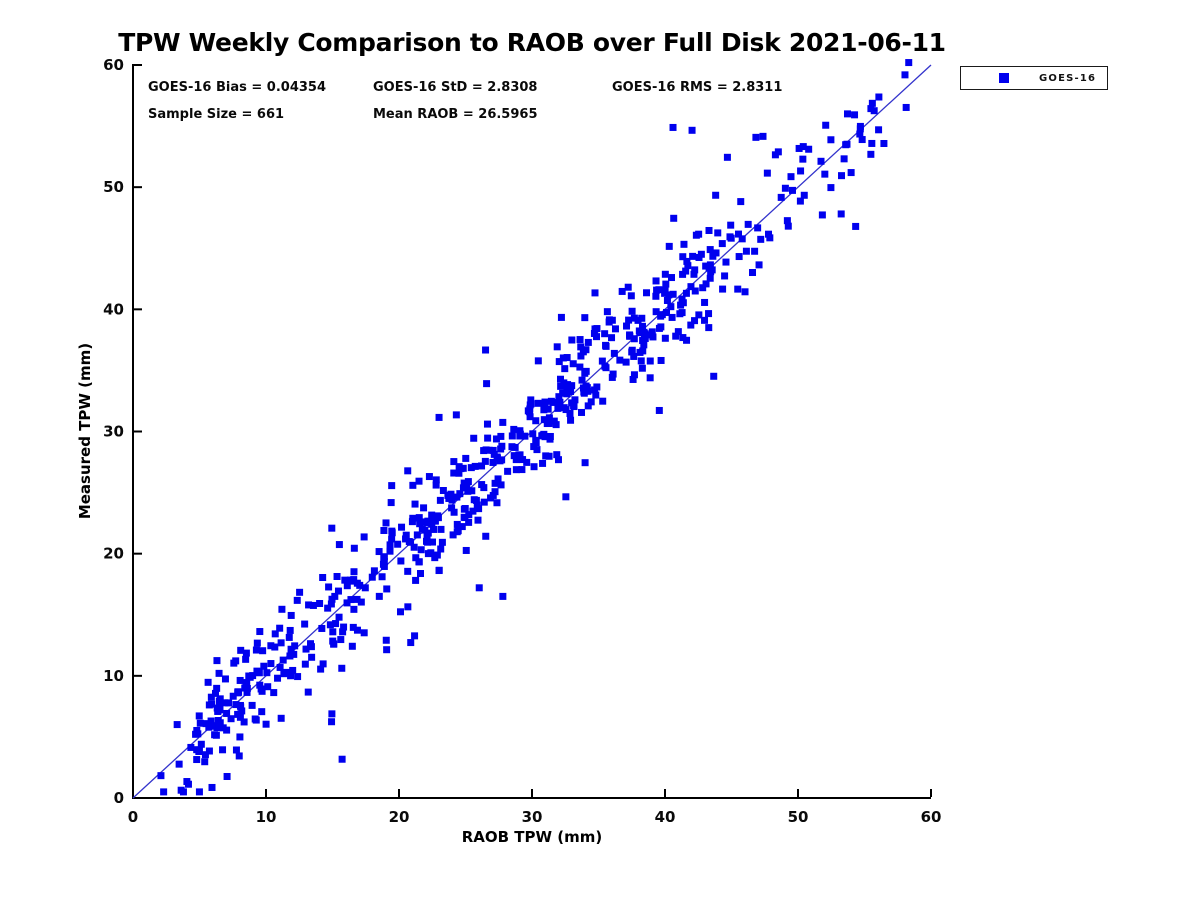 The width and height of the screenshot is (1200, 900). I want to click on stat-sample-size: Sample Size = 661, so click(216, 114).